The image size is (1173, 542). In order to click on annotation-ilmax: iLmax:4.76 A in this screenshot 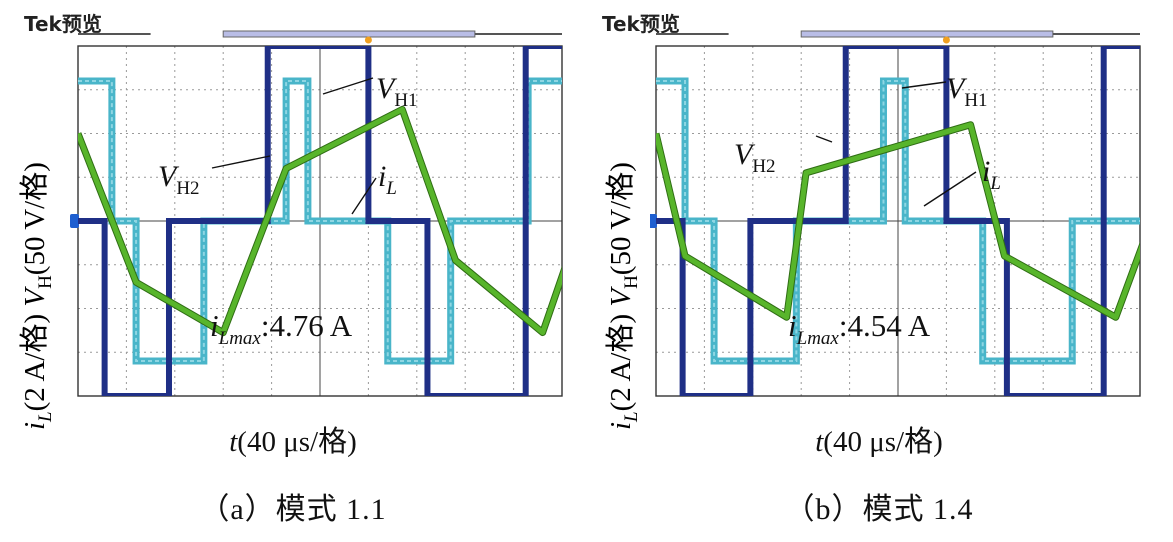, I will do `click(281, 328)`.